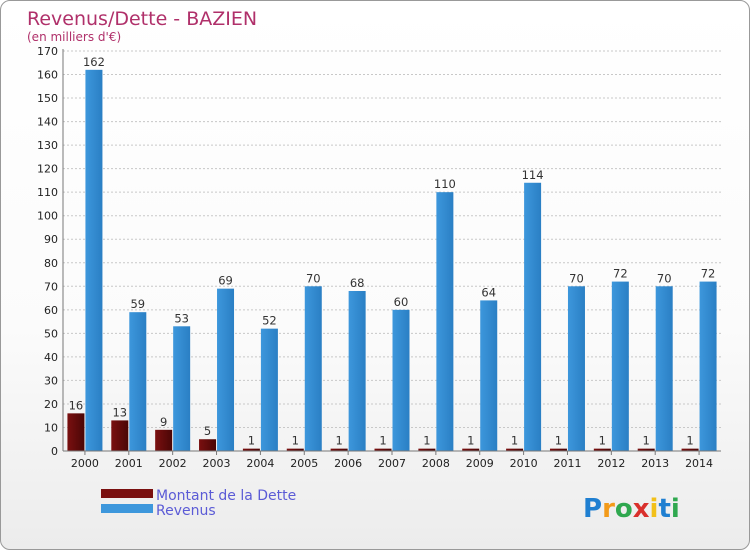 The height and width of the screenshot is (550, 750). What do you see at coordinates (576, 278) in the screenshot?
I see `data-label-revenus: 70` at bounding box center [576, 278].